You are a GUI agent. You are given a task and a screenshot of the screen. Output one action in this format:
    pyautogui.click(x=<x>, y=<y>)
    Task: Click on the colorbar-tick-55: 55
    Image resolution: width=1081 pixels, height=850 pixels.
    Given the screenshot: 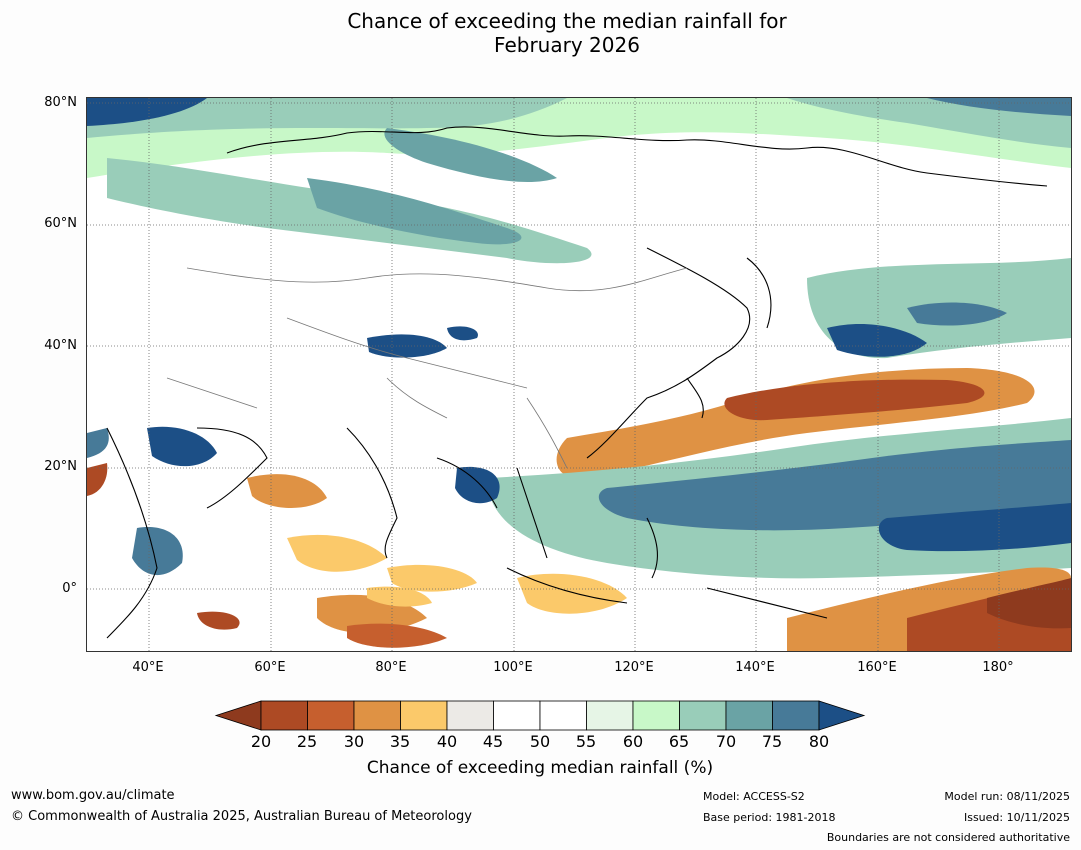 What is the action you would take?
    pyautogui.click(x=586, y=741)
    